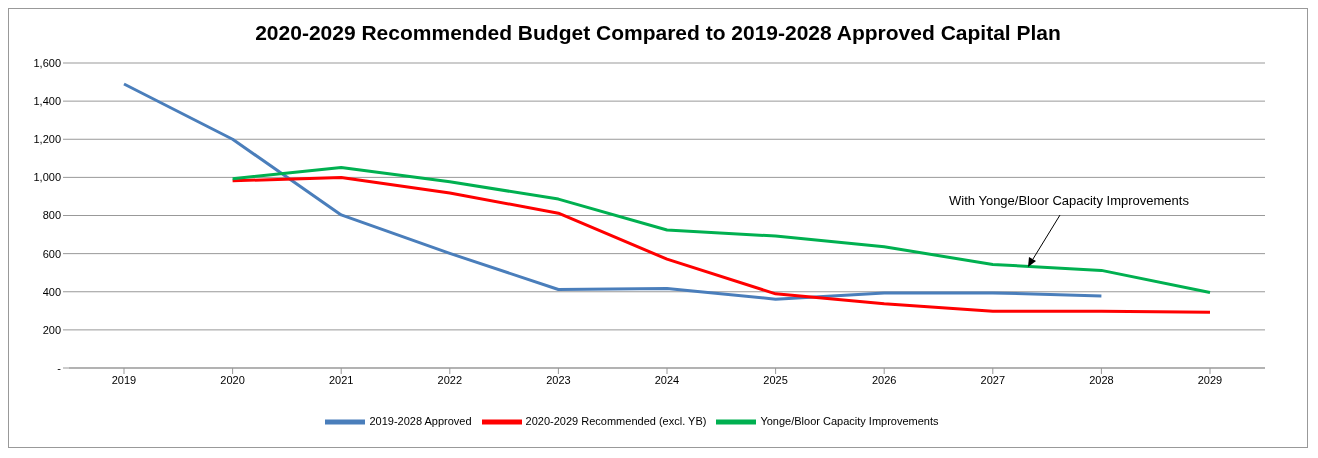  What do you see at coordinates (667, 379) in the screenshot?
I see `x-tick-label: 2024` at bounding box center [667, 379].